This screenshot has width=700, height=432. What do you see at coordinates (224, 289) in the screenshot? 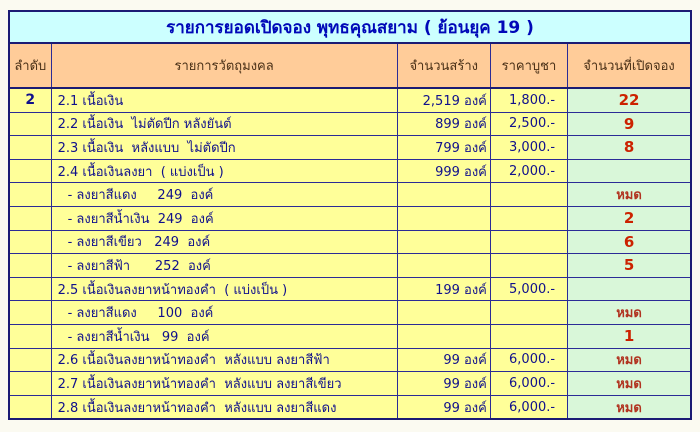
I see `cell-item-name: 2.5 เนื้อเงินลงยาหน้าทองคำ ( แบ่งเป็น )` at bounding box center [224, 289].